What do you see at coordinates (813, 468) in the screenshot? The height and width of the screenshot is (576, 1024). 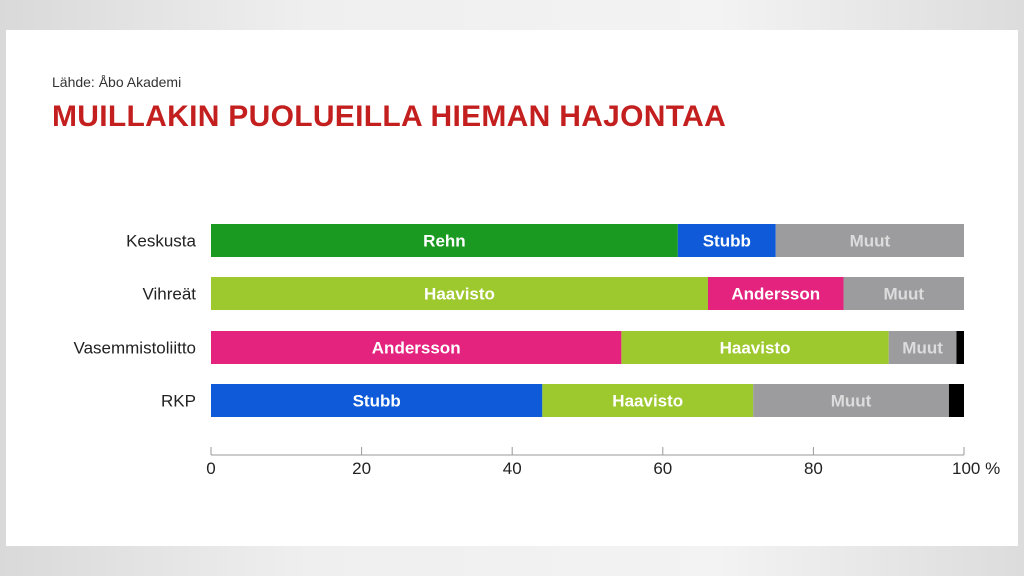 I see `x-tick-label: 80` at bounding box center [813, 468].